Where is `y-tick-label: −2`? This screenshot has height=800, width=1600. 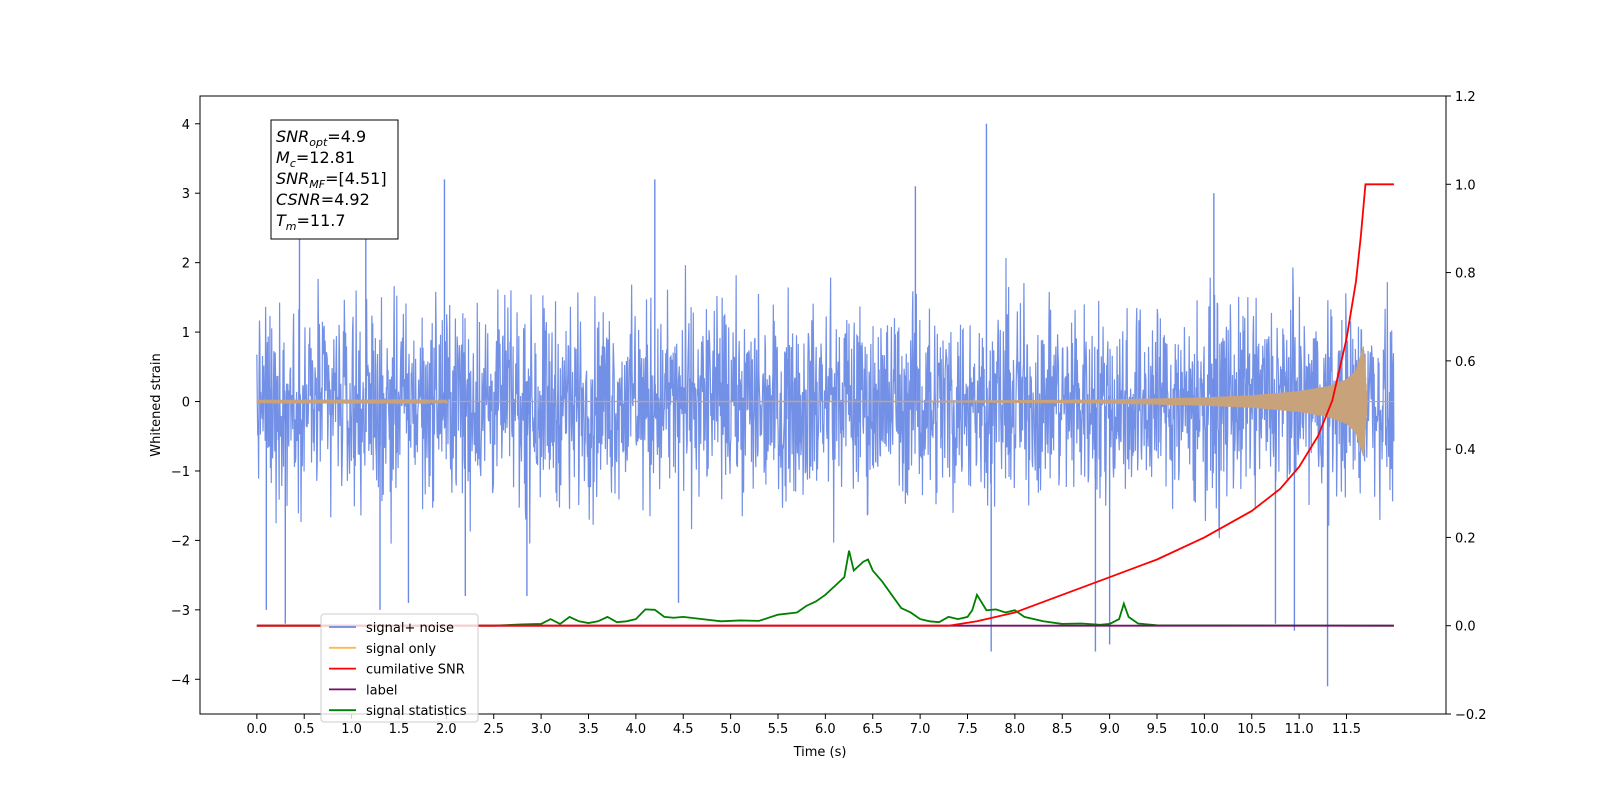
y-tick-label: −2 is located at coordinates (180, 541).